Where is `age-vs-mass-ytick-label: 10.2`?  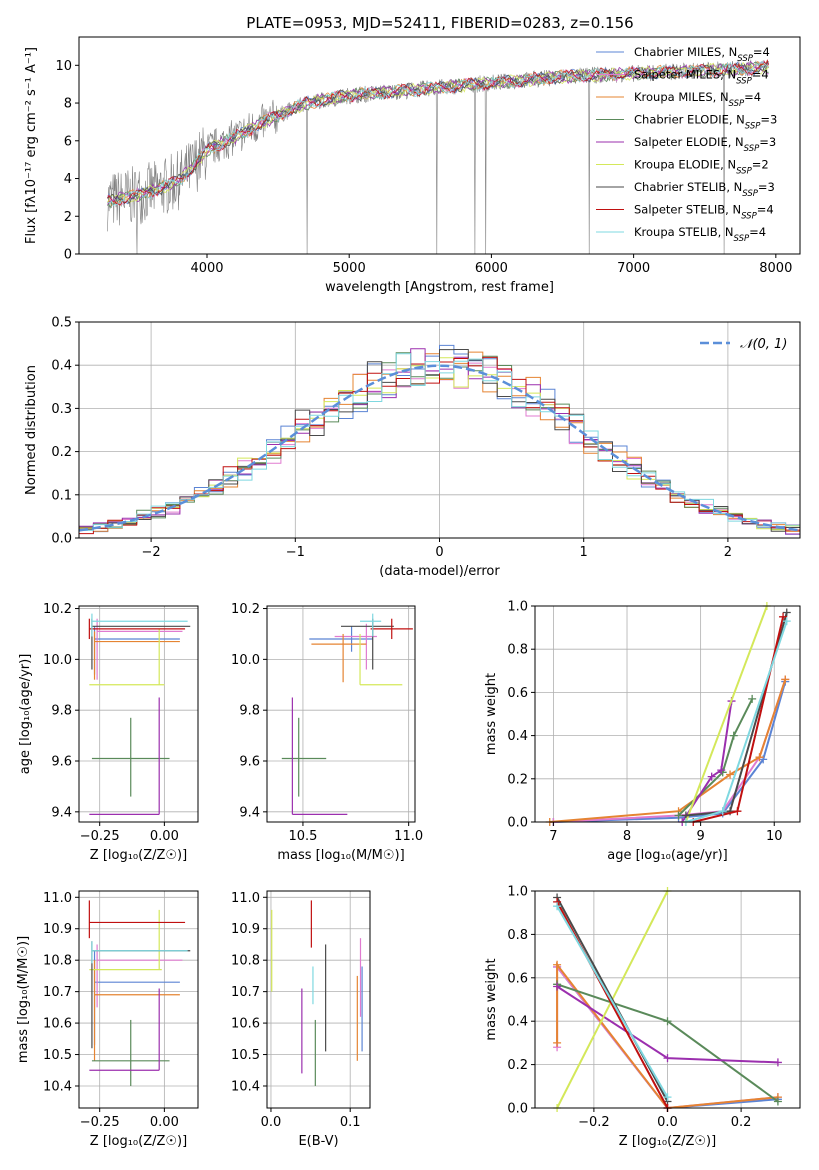 age-vs-mass-ytick-label: 10.2 is located at coordinates (245, 609).